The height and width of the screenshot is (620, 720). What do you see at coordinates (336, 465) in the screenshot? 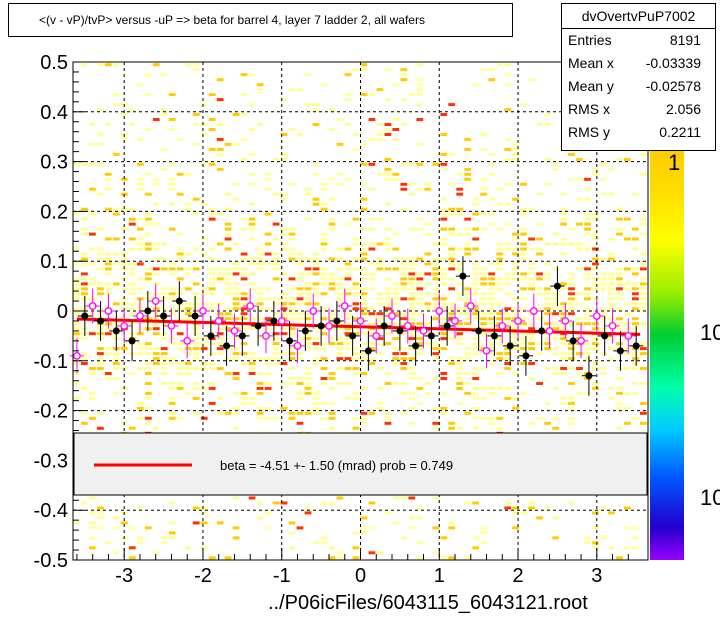
I see `fit-legend-text: beta = -4.51 +- 1.50 (mrad) prob = 0.749` at bounding box center [336, 465].